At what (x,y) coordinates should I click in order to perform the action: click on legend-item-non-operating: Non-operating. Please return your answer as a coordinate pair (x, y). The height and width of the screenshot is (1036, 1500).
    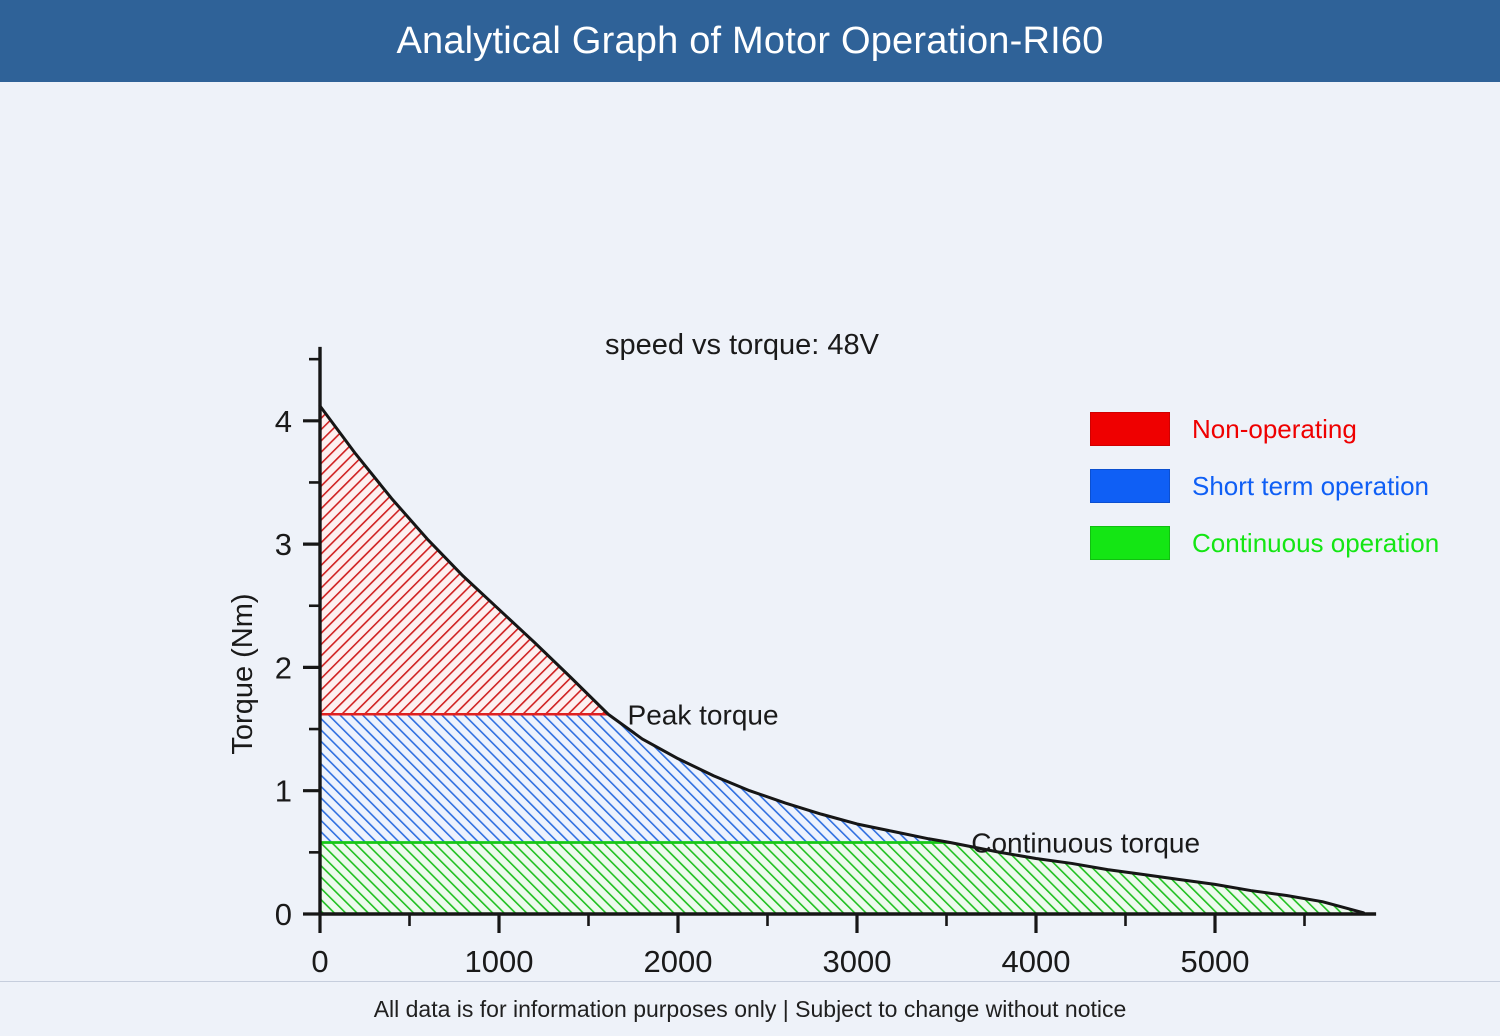
    Looking at the image, I should click on (1290, 428).